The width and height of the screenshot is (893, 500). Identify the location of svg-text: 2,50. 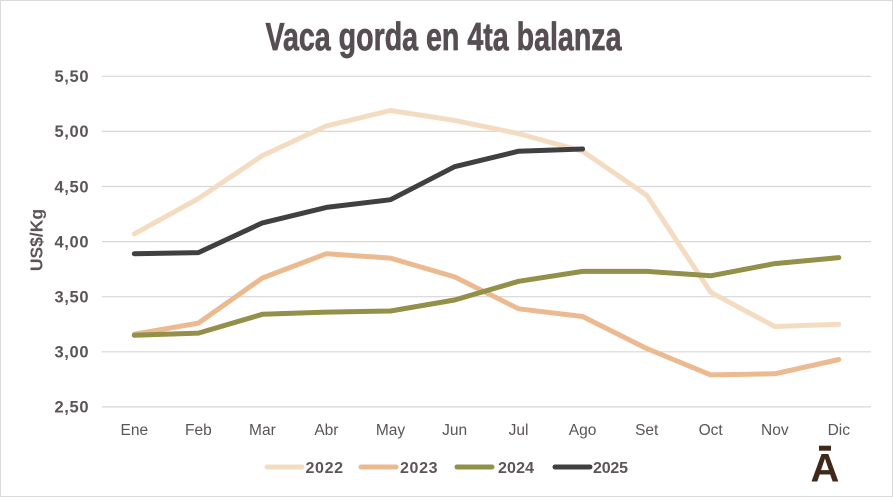
(72, 408).